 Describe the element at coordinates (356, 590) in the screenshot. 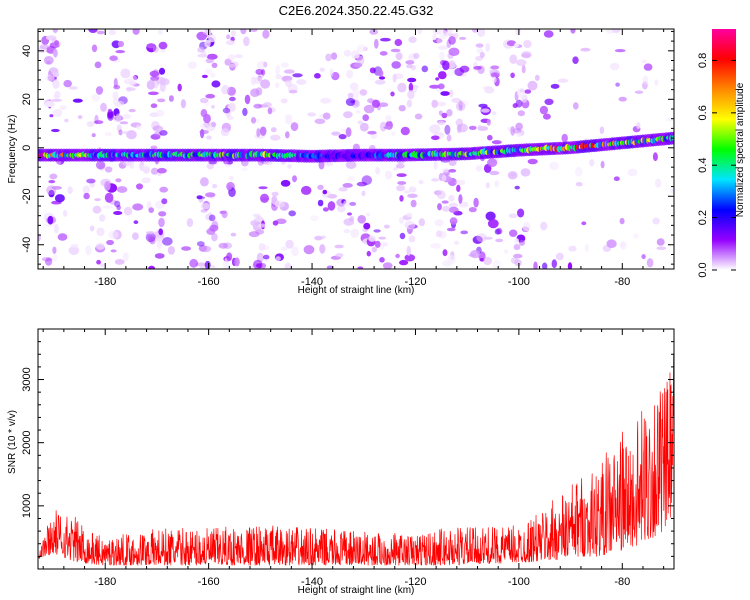

I see `snr-x-axis-label: Height of straight line (km)` at that location.